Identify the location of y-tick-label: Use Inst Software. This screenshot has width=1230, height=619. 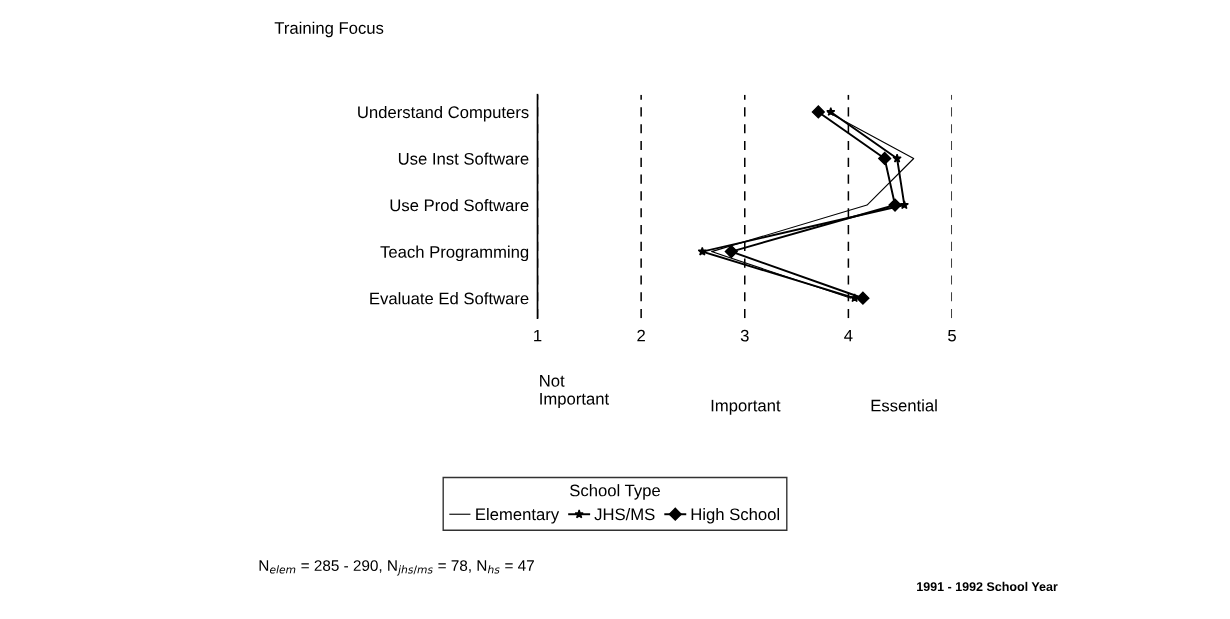
(463, 158).